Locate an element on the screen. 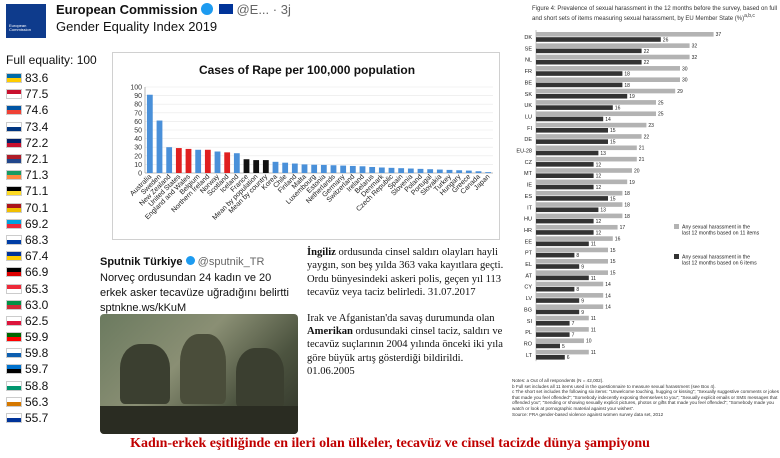  tweet-author: Sputnik Türkiye @sputnik_TR is located at coordinates (182, 262).